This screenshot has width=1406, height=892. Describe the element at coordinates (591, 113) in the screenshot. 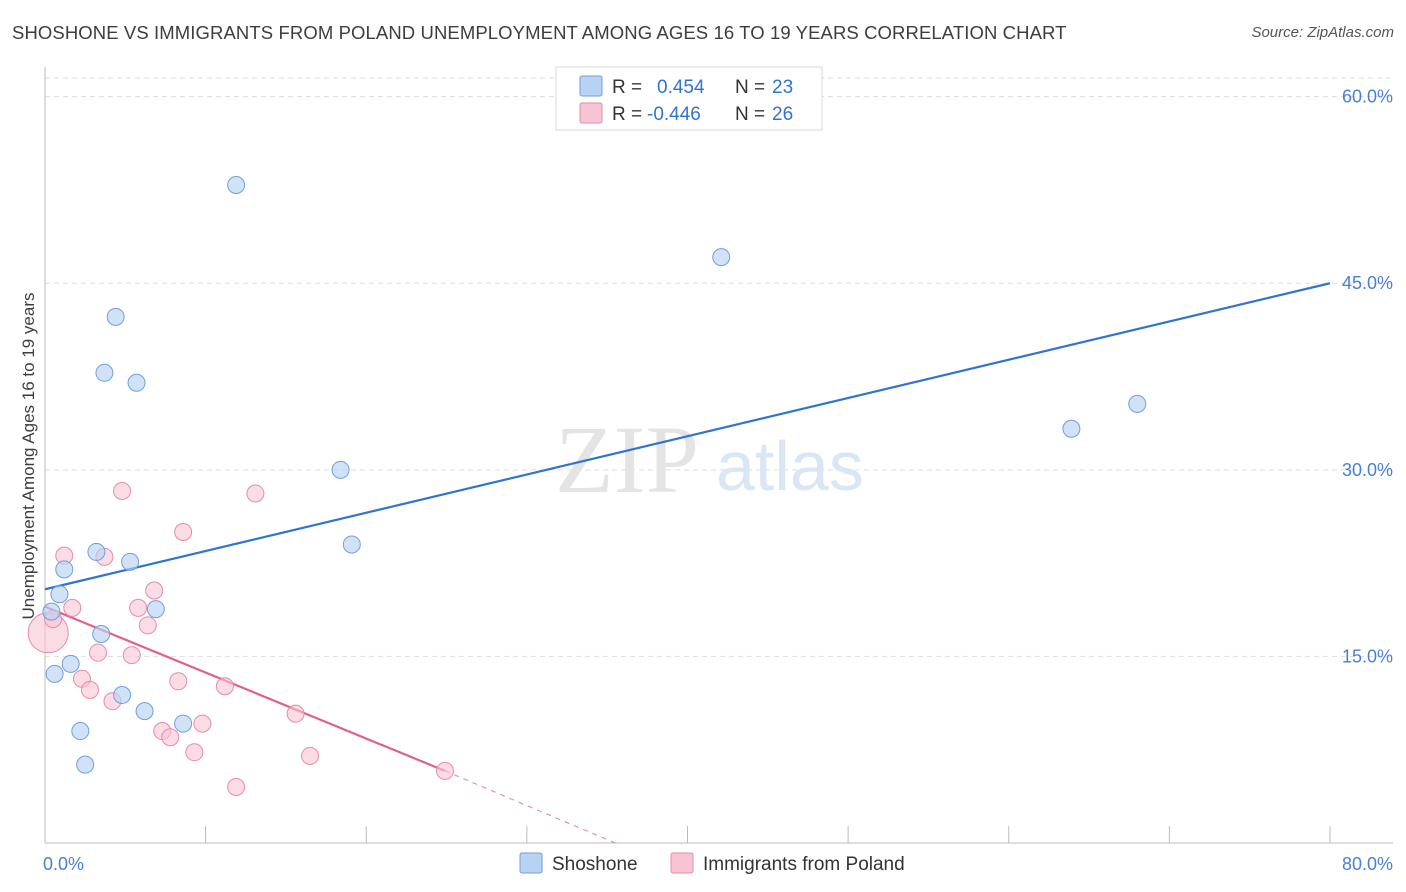

I see `legend-swatch-pink` at that location.